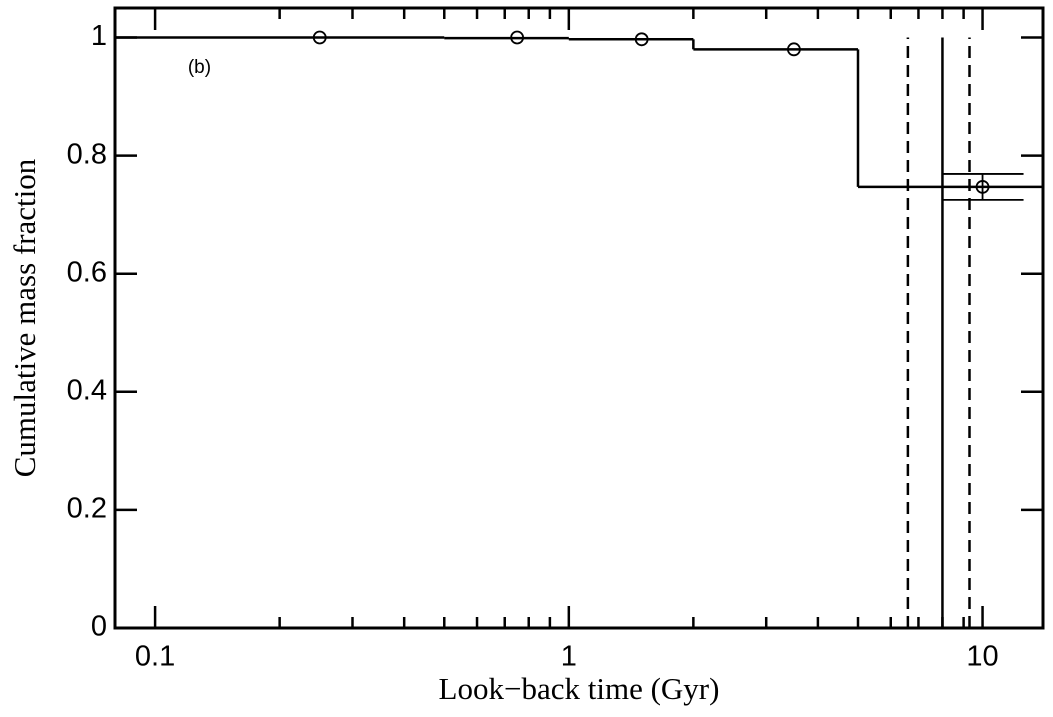  I want to click on annotation: (b), so click(199, 67).